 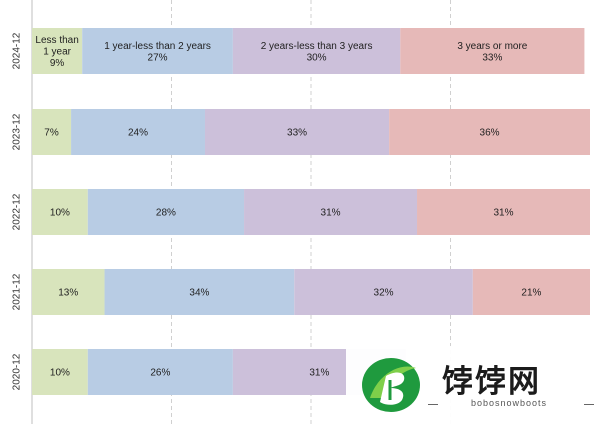 What do you see at coordinates (56, 40) in the screenshot?
I see `data-label: Less than` at bounding box center [56, 40].